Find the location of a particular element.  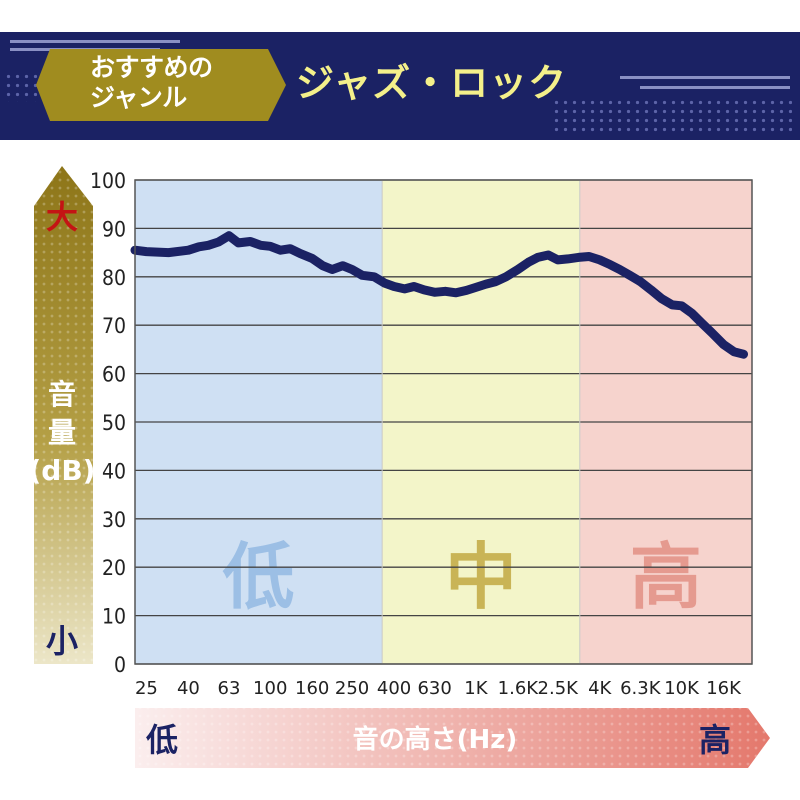

band-label-0: 低 is located at coordinates (259, 577).